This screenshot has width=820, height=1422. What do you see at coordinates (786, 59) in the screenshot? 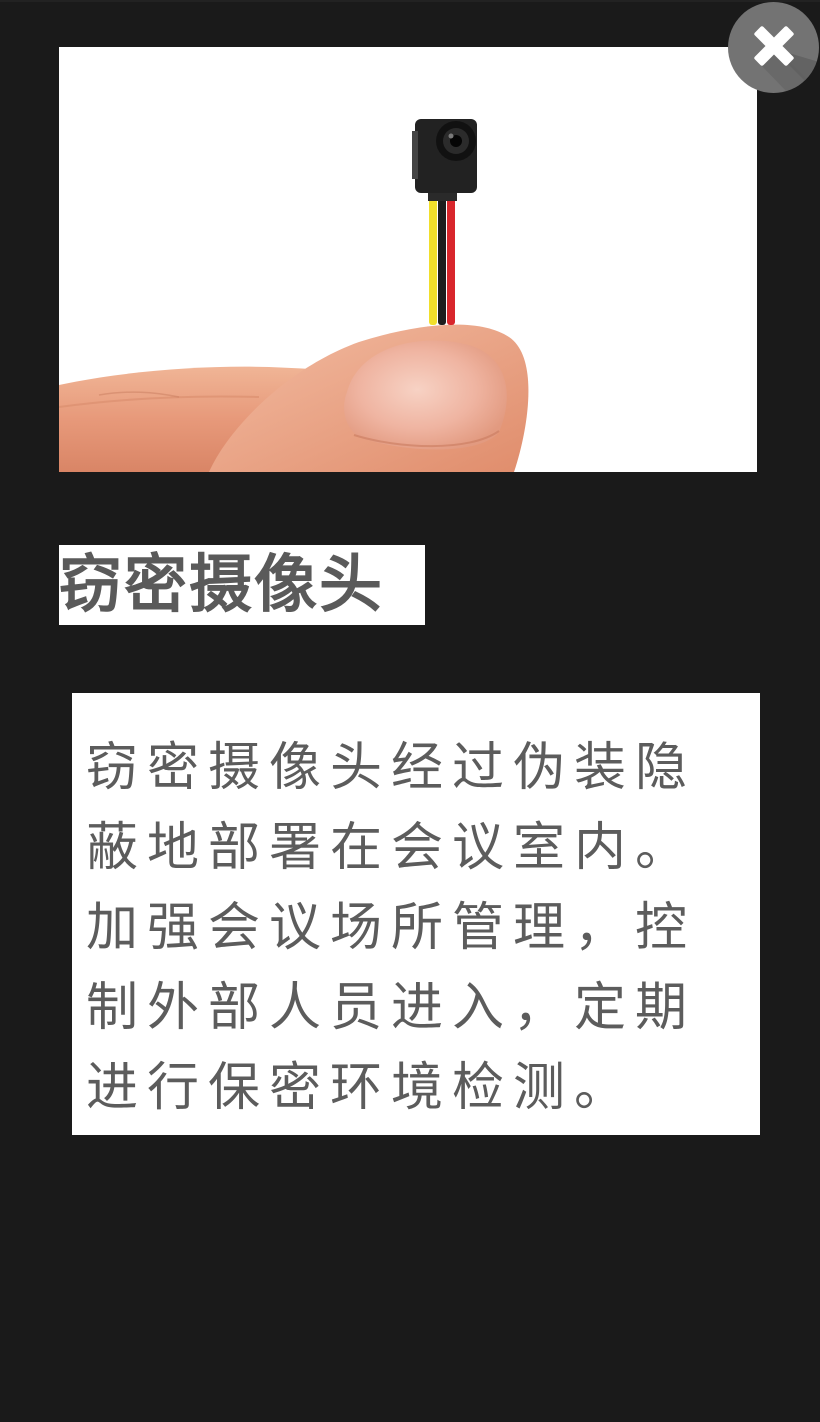
I see `close-icon` at bounding box center [786, 59].